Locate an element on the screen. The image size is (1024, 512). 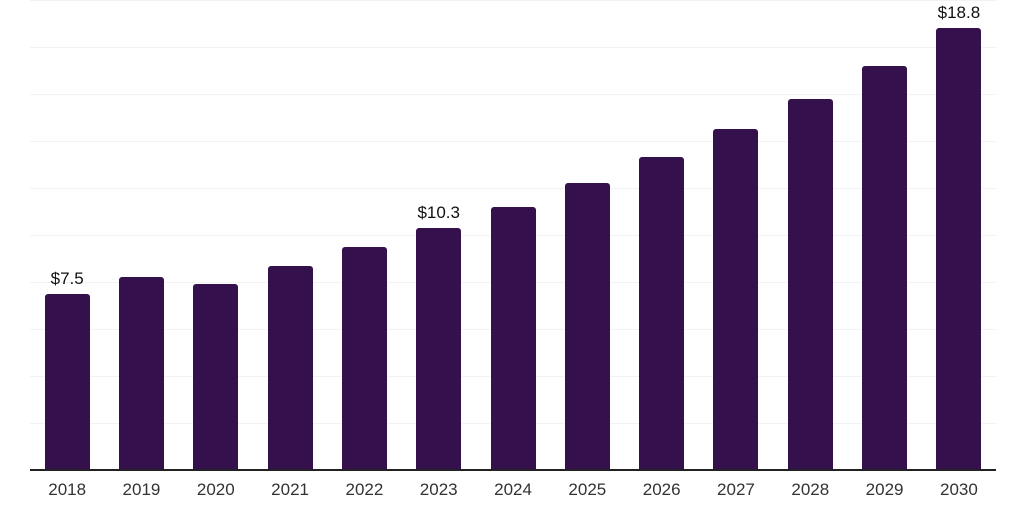
x-tick-label: 2023 is located at coordinates (438, 489).